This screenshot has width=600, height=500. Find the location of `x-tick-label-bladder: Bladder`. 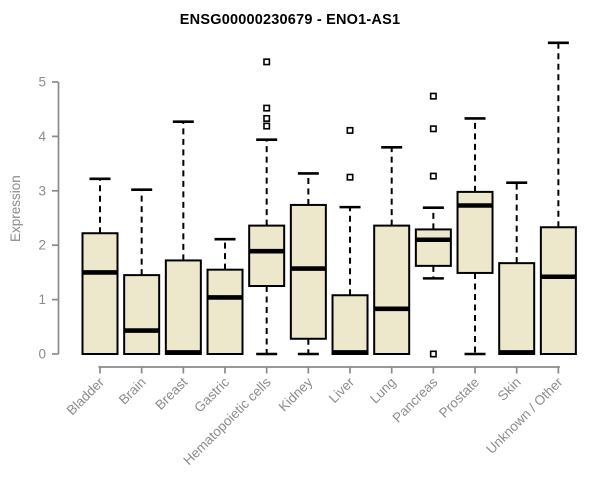

x-tick-label-bladder: Bladder is located at coordinates (86, 396).